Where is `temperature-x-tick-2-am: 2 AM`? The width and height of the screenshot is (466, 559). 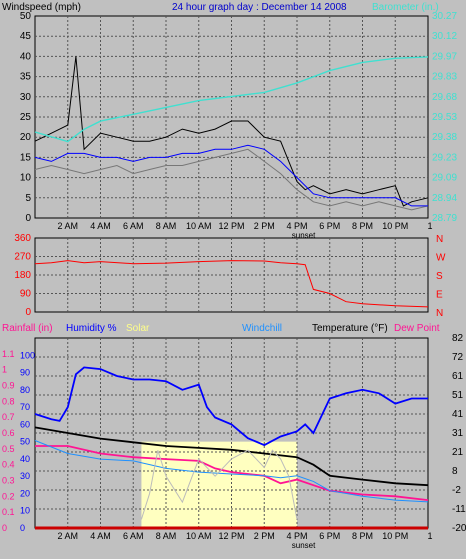
temperature-x-tick-2-am: 2 AM is located at coordinates (67, 536).